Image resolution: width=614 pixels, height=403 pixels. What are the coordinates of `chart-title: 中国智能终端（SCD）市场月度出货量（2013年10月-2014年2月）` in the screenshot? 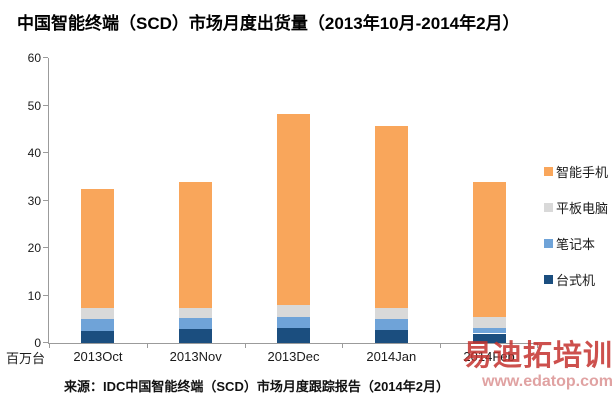 It's located at (268, 23).